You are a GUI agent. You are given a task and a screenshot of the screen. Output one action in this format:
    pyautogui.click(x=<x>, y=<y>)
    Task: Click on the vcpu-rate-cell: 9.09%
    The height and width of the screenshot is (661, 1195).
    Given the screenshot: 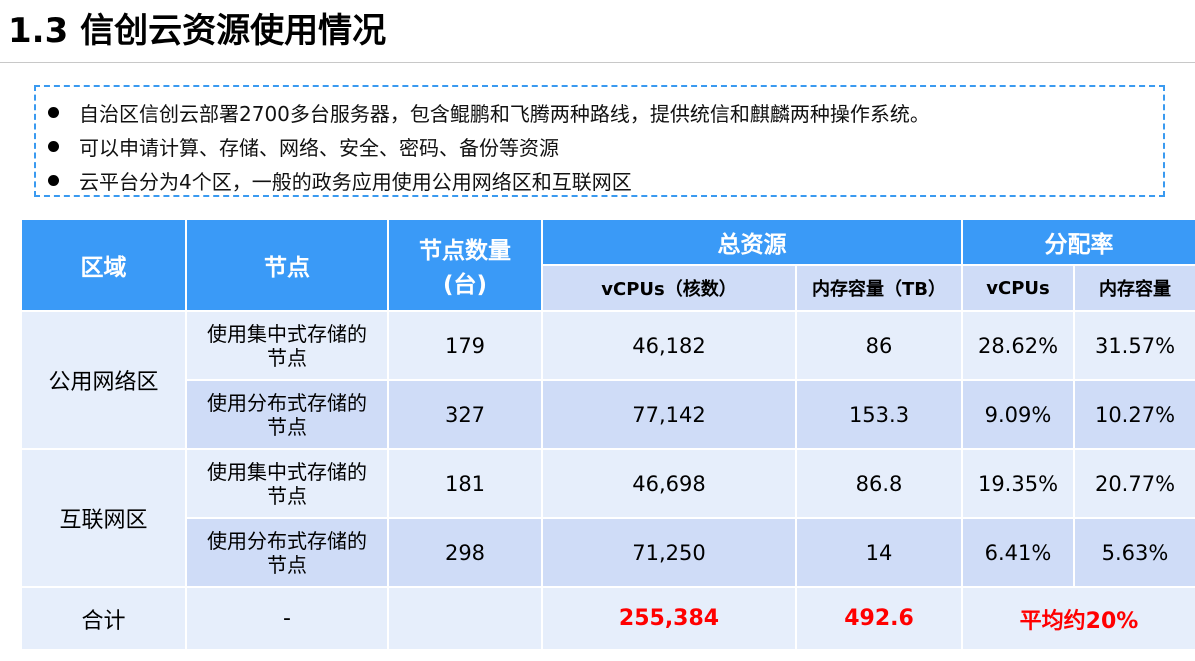 What is the action you would take?
    pyautogui.click(x=1018, y=414)
    